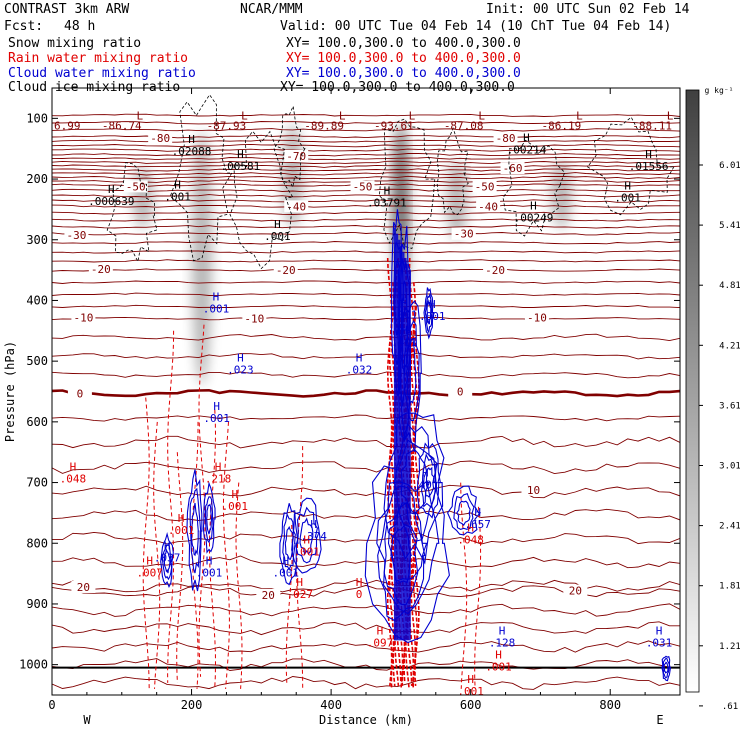  Describe the element at coordinates (561, 194) in the screenshot. I see `snow-column` at that location.